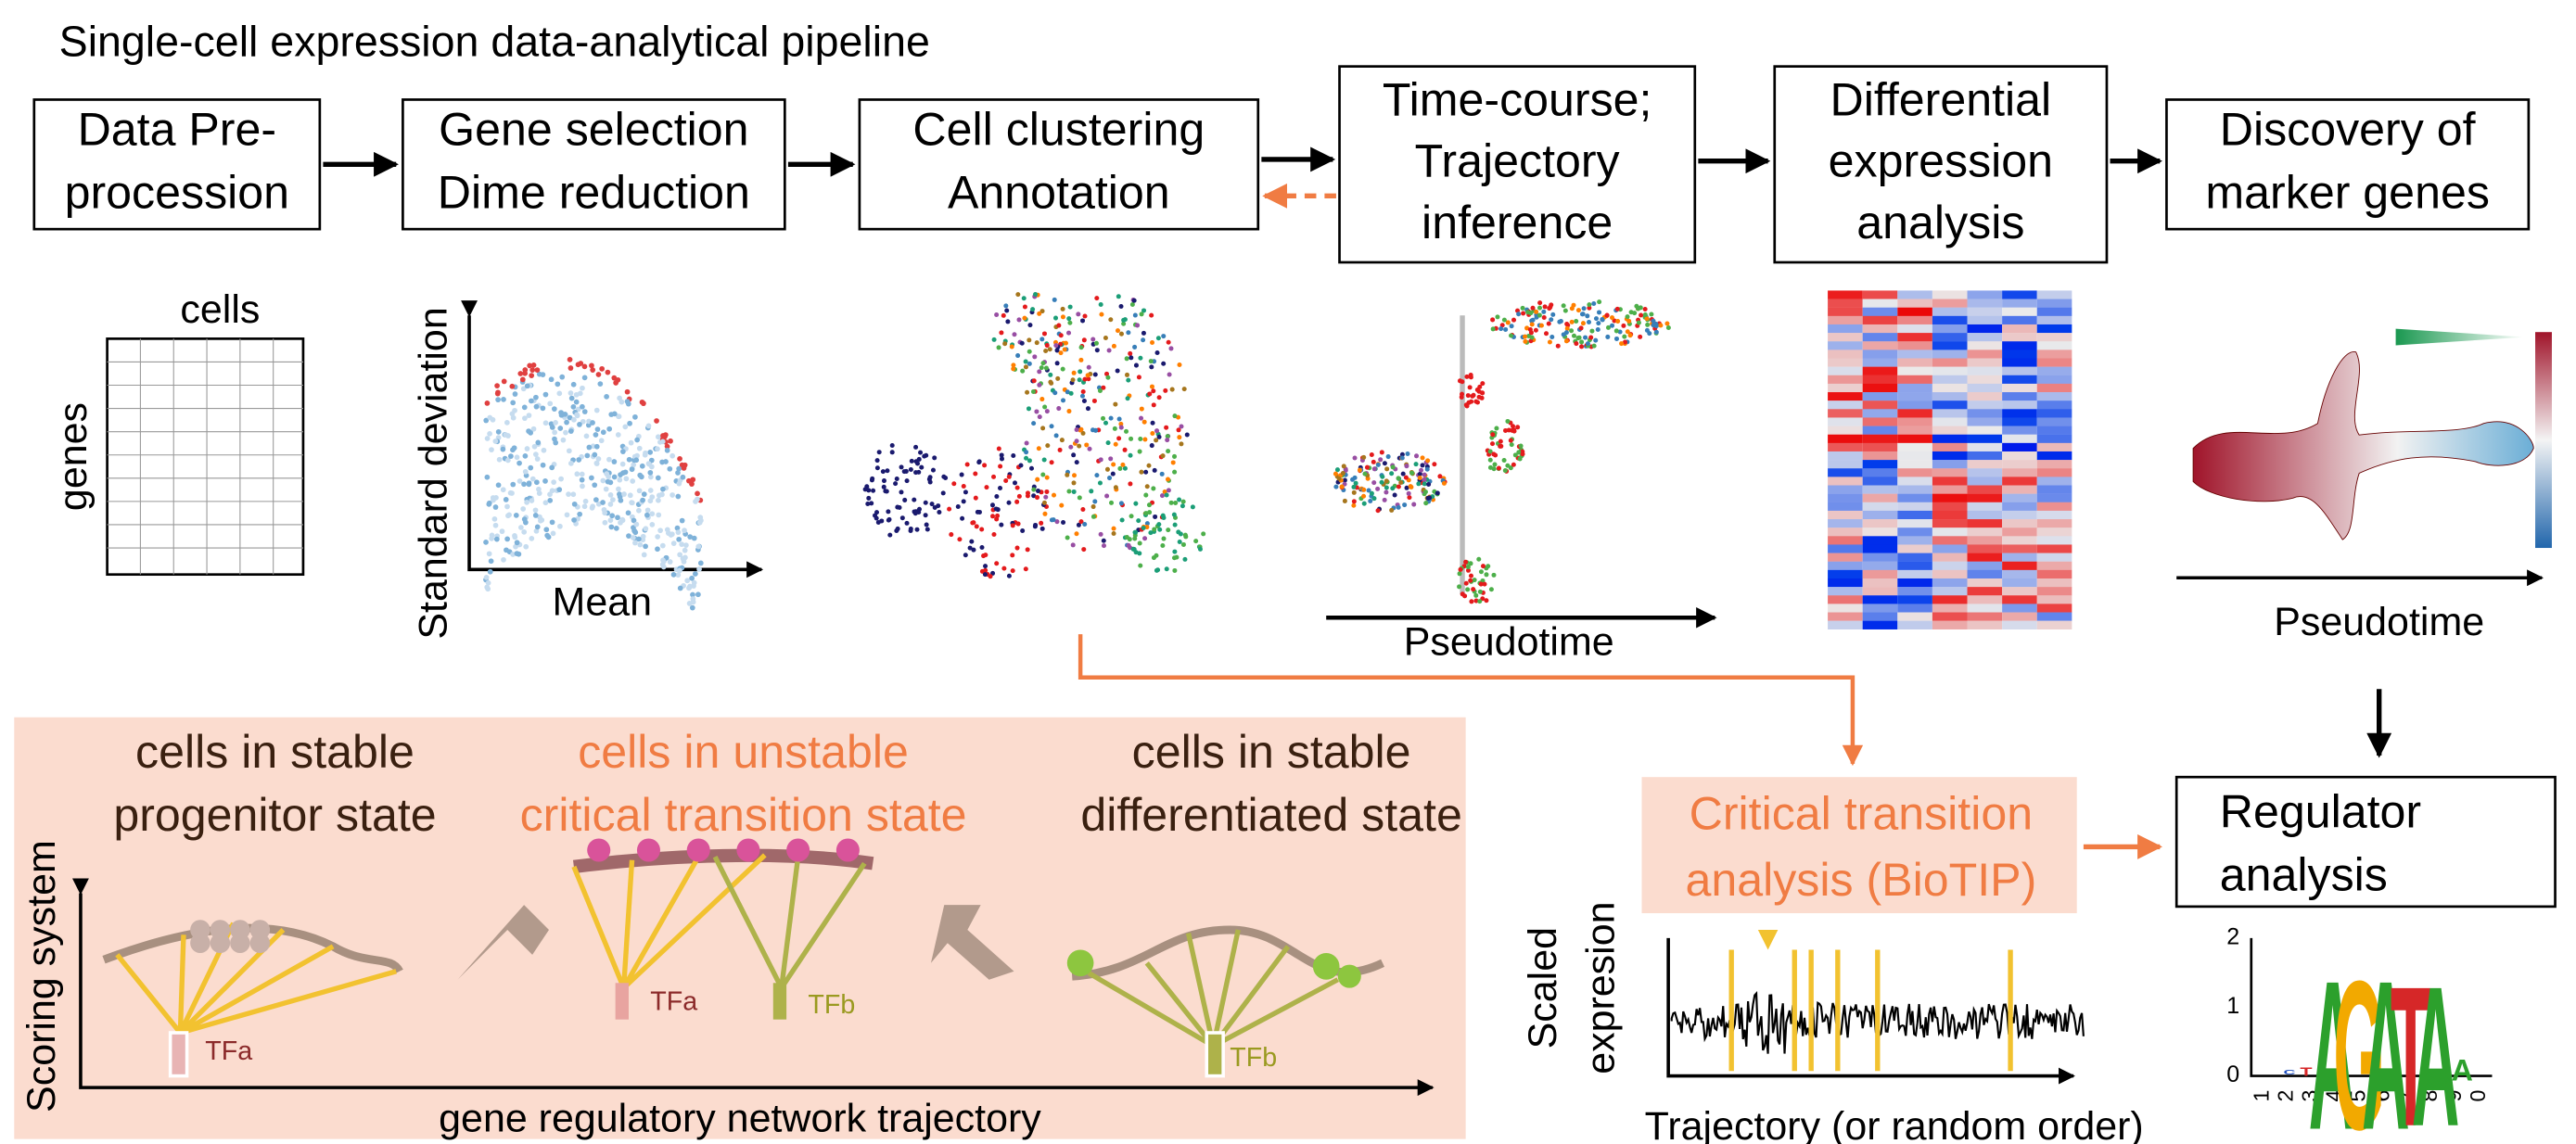 This screenshot has height=1144, width=2576. Describe the element at coordinates (2232, 1006) in the screenshot. I see `y-tick-label: 1` at that location.